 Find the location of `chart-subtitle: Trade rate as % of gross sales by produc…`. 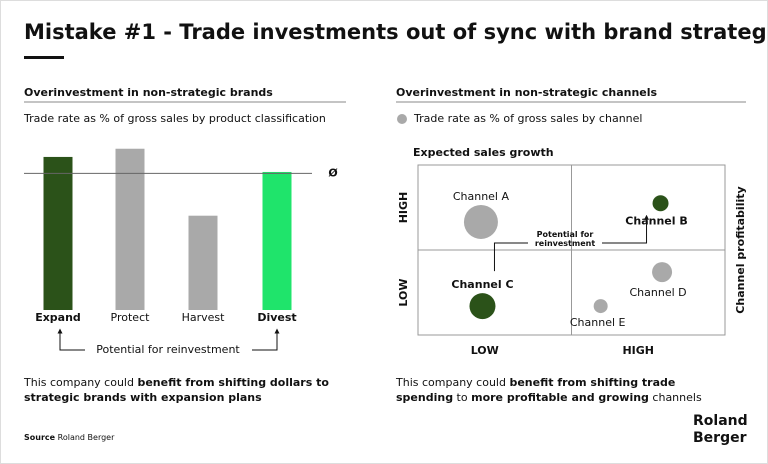

chart-subtitle: Trade rate as % of gross sales by produc… is located at coordinates (174, 118).